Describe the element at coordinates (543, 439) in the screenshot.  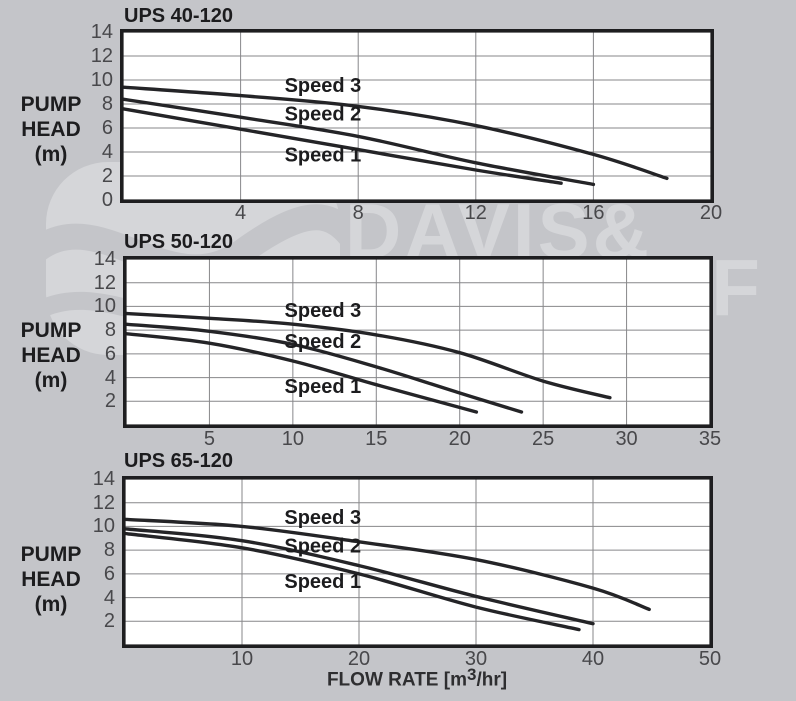
I see `x-tick-label: 25` at that location.